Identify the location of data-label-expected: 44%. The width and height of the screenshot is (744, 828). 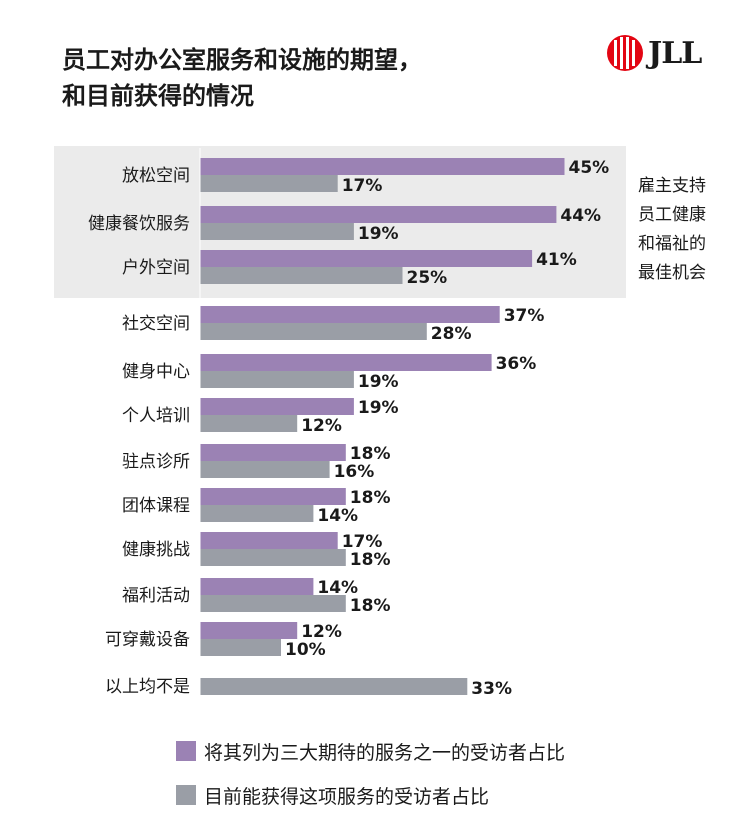
(580, 216).